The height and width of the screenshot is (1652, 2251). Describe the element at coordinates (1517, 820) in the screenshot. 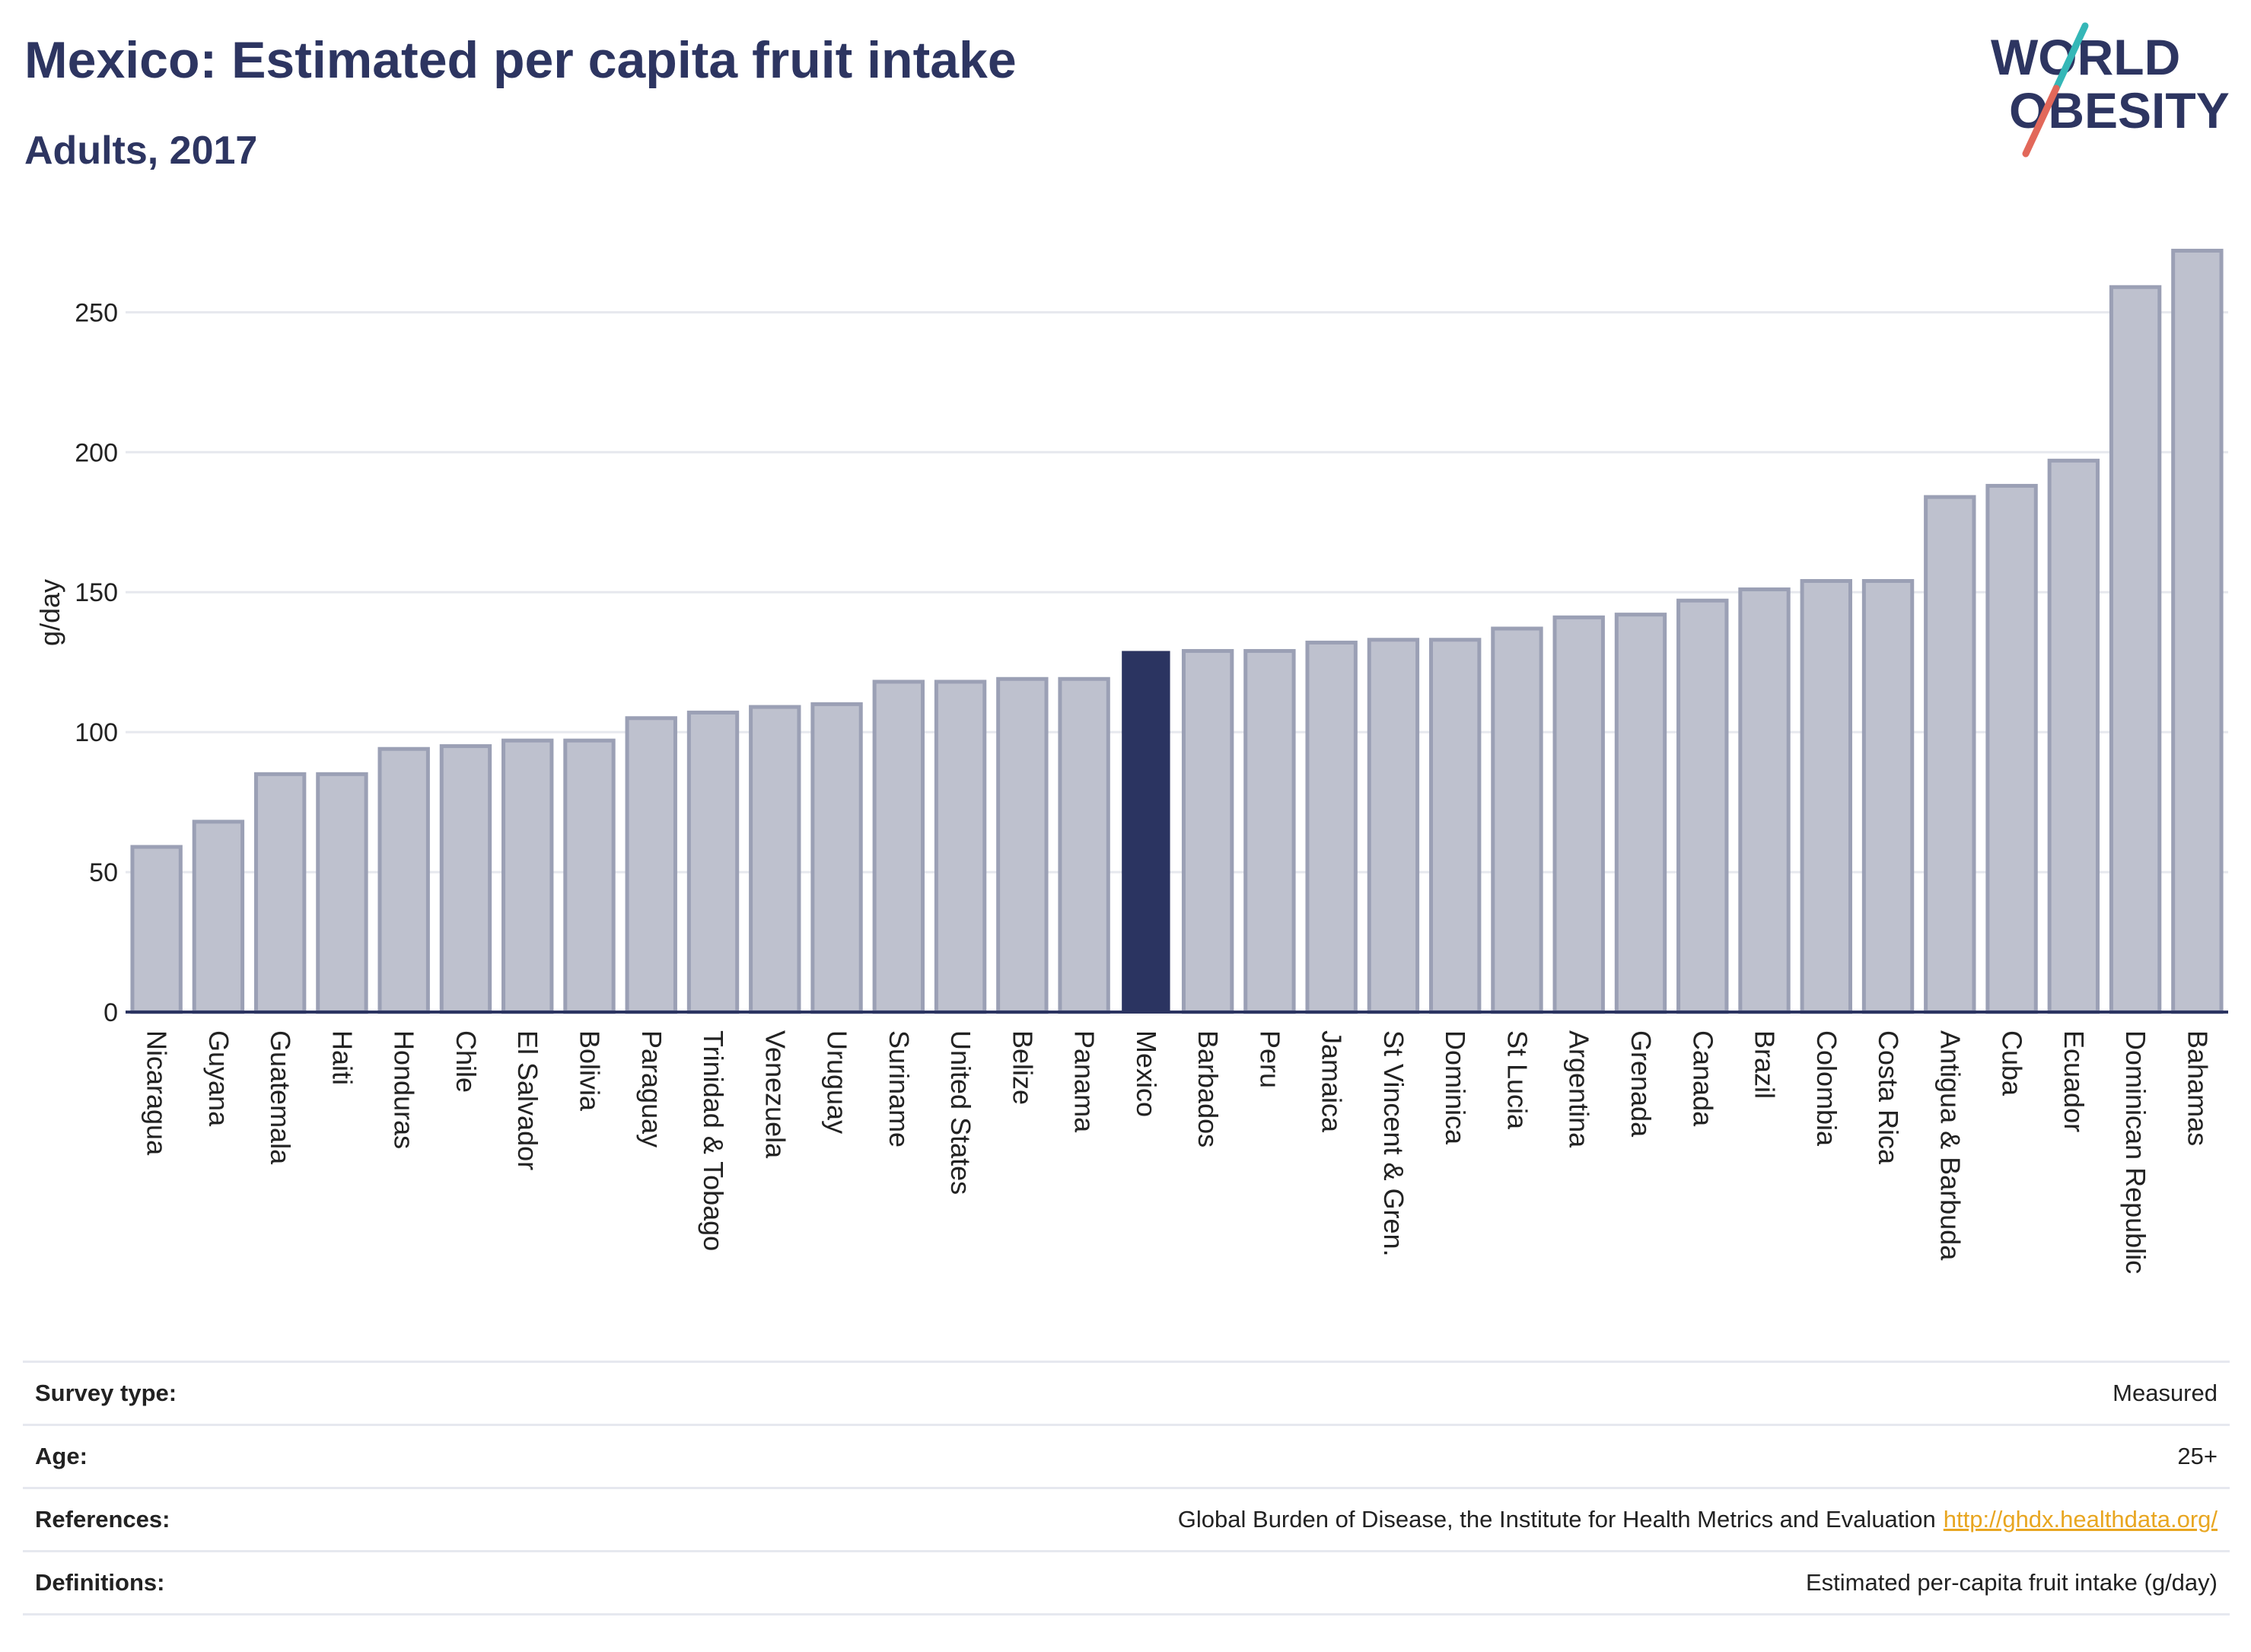

I see `bar-st-lucia` at that location.